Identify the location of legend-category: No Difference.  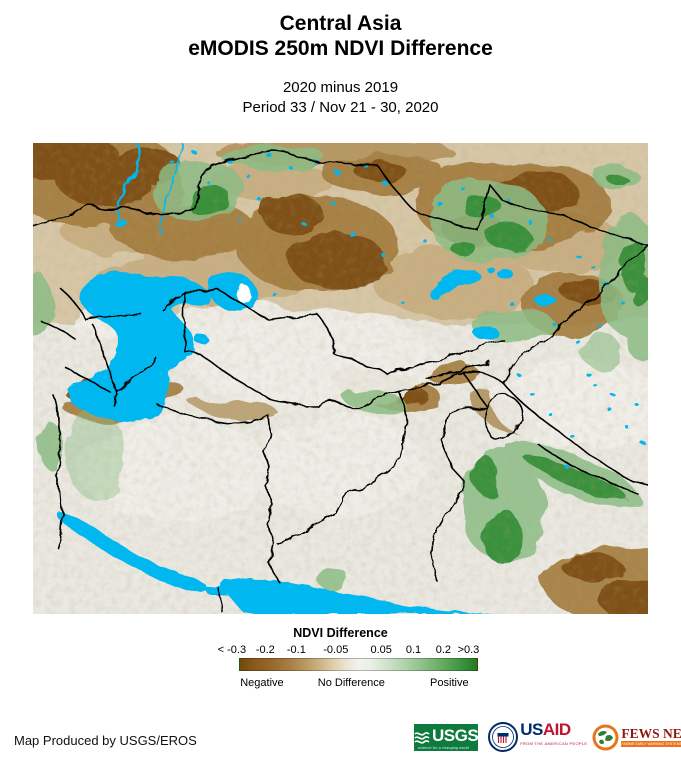
(351, 683).